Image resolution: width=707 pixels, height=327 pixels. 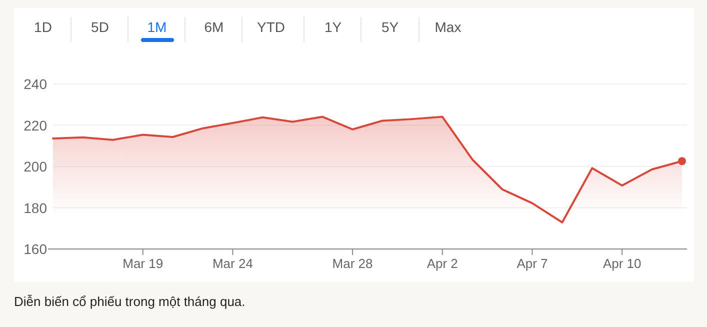 What do you see at coordinates (622, 263) in the screenshot?
I see `x-tick-label: Apr 10` at bounding box center [622, 263].